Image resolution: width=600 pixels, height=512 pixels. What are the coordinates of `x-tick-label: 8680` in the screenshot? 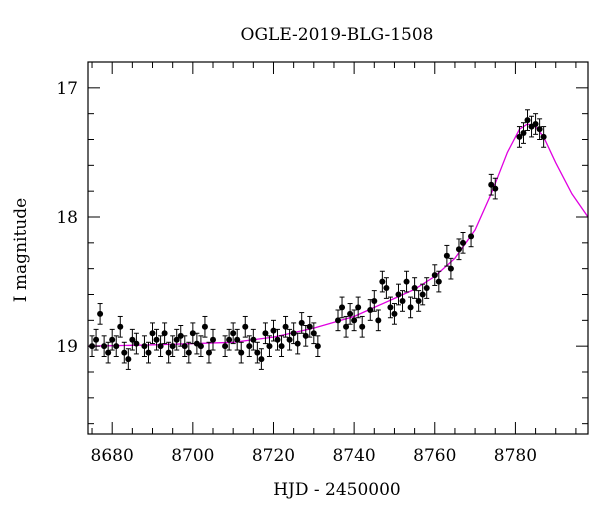 It's located at (112, 456).